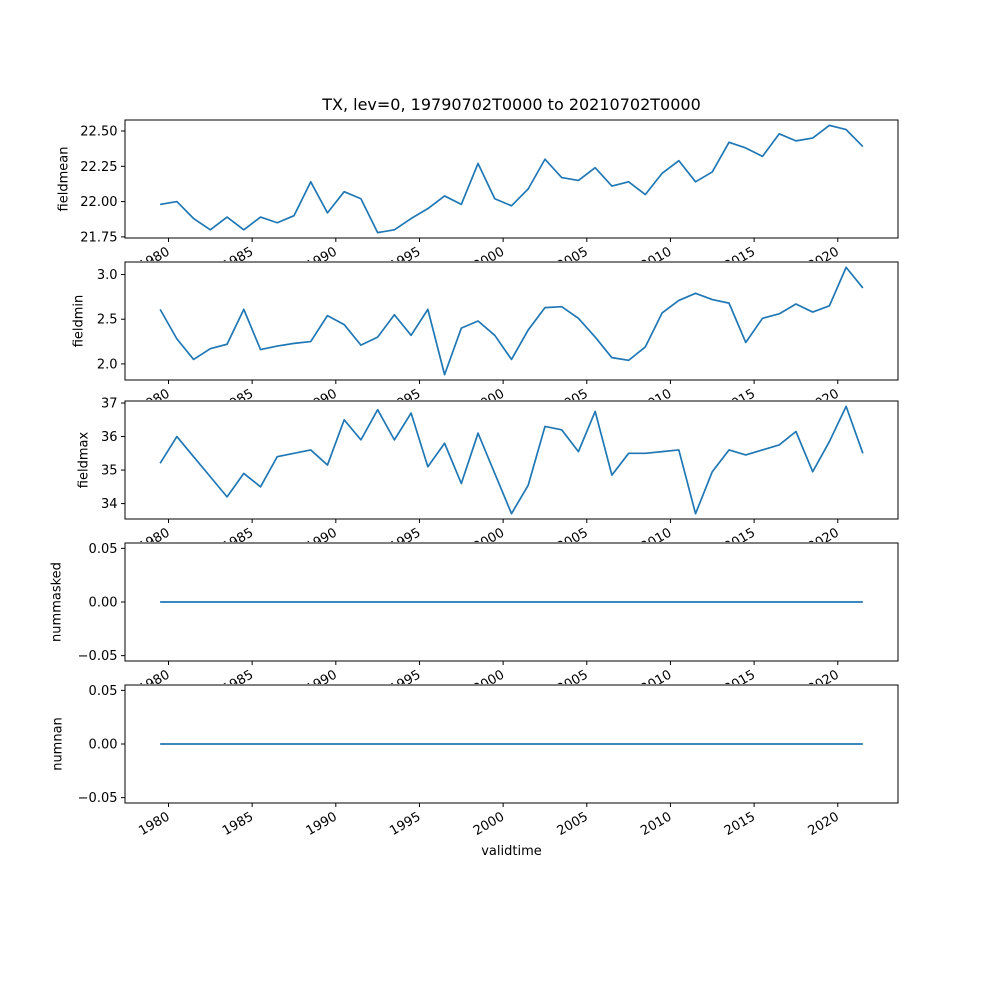 This screenshot has width=1000, height=1000. I want to click on x-tick-labels: 1980 1985 1990 1995 2000 2005 2010 2015 2020, so click(488, 824).